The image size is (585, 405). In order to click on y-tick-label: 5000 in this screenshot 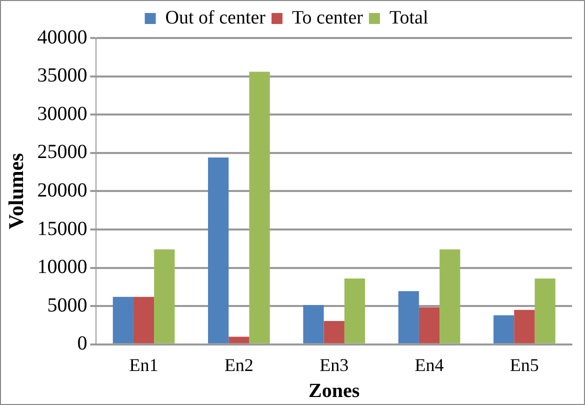, I will do `click(67, 305)`.